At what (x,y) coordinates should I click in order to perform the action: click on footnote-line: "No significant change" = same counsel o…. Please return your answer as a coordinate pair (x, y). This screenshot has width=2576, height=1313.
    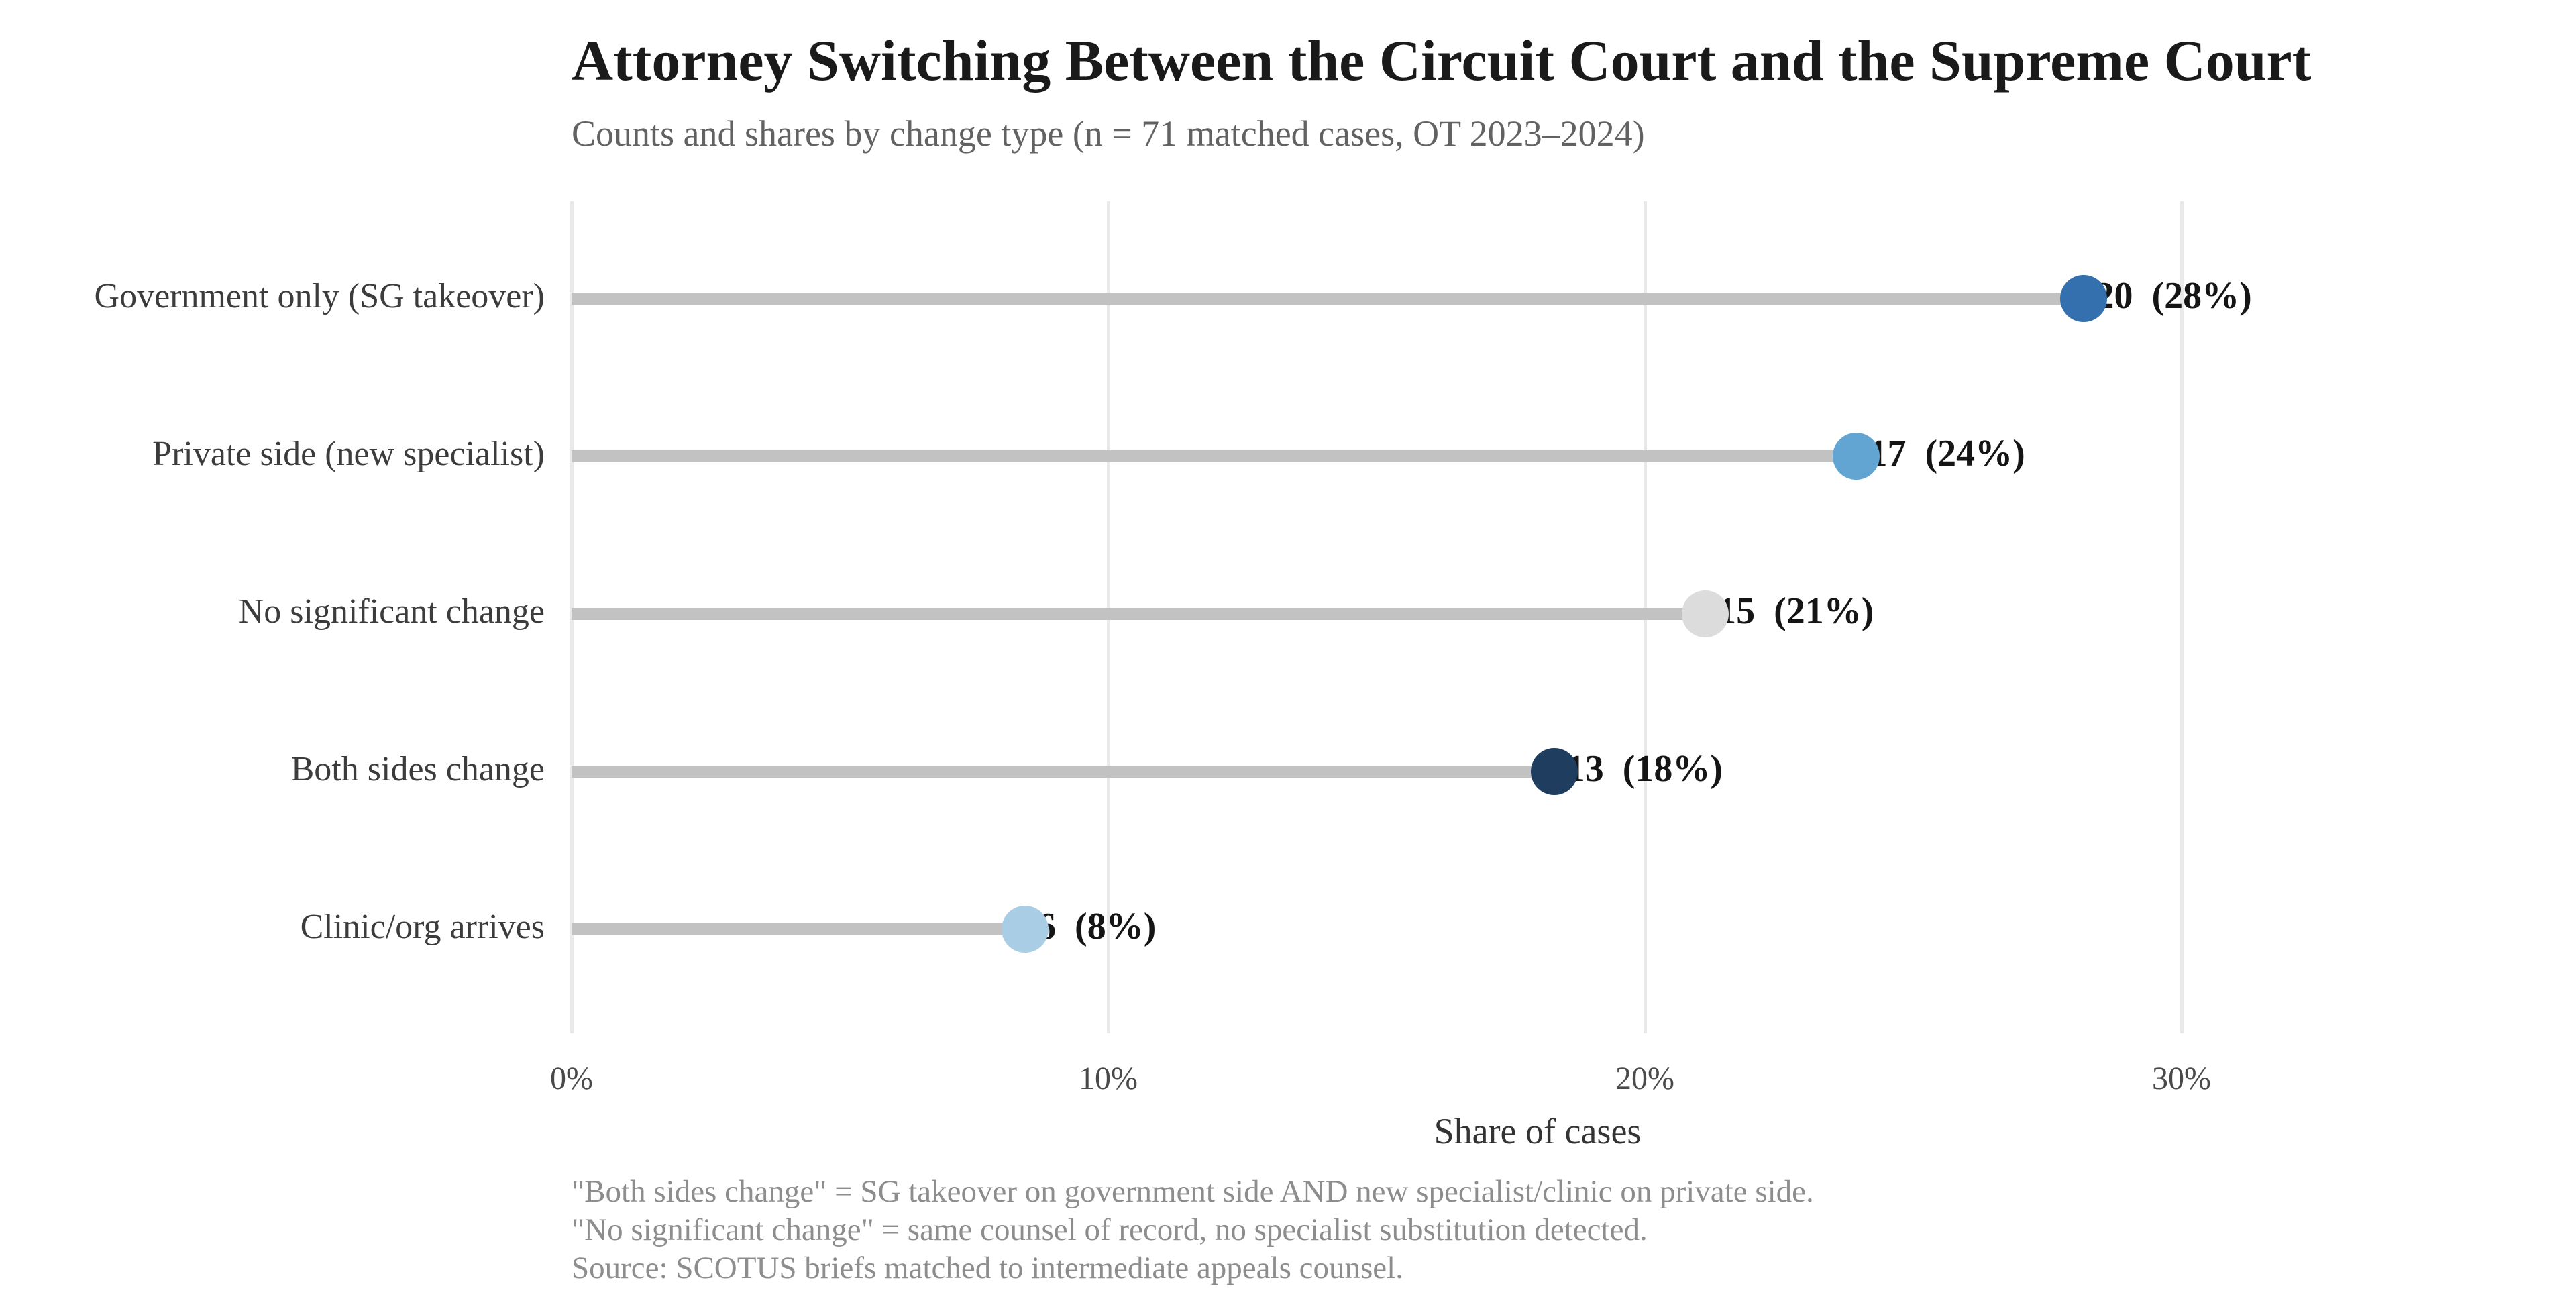
    Looking at the image, I should click on (1110, 1229).